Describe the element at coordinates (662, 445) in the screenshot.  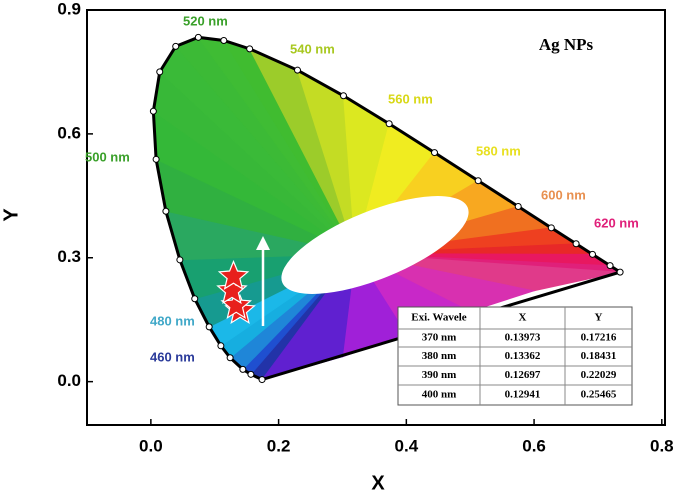
I see `x-tick-label: 0.8` at that location.